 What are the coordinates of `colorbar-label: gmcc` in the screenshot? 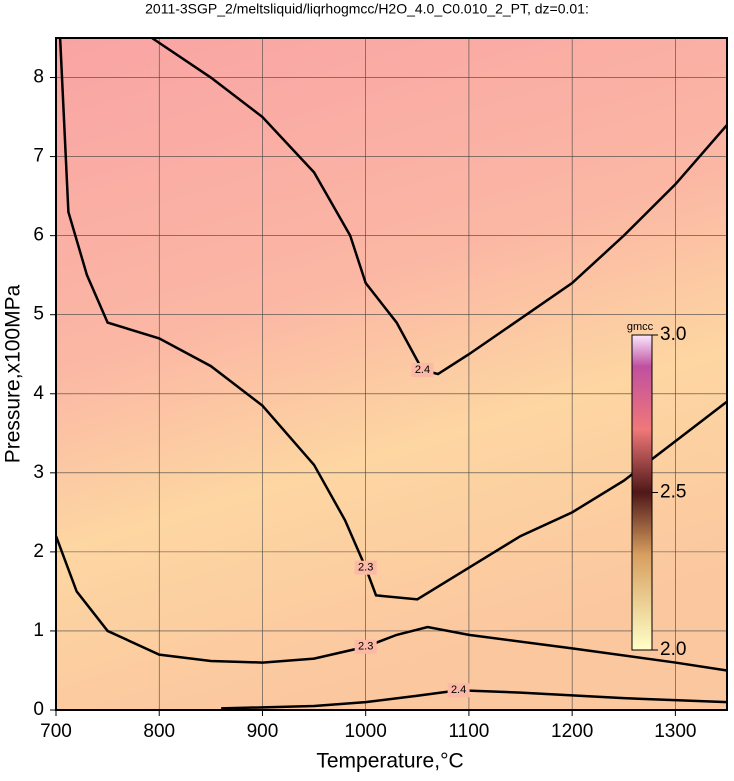 It's located at (640, 327).